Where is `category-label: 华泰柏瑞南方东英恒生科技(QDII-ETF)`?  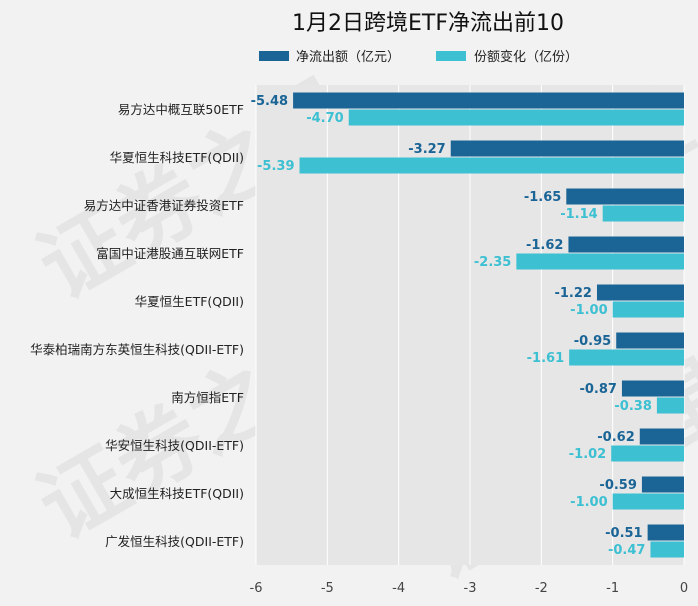
category-label: 华泰柏瑞南方东英恒生科技(QDII-ETF) is located at coordinates (137, 349).